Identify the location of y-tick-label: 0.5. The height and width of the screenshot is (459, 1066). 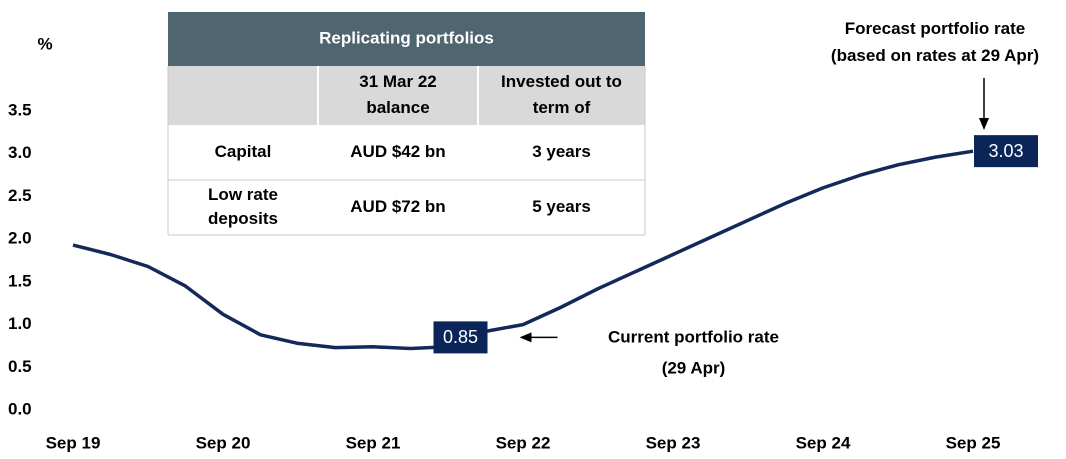
(20, 366).